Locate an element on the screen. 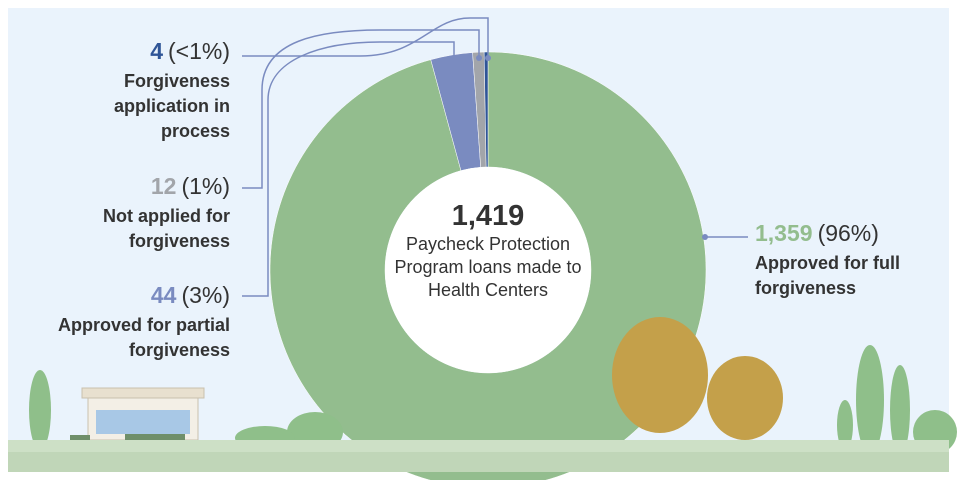  slice-label: 1,359 (96%) Approved for full forgiveness is located at coordinates (850, 260).